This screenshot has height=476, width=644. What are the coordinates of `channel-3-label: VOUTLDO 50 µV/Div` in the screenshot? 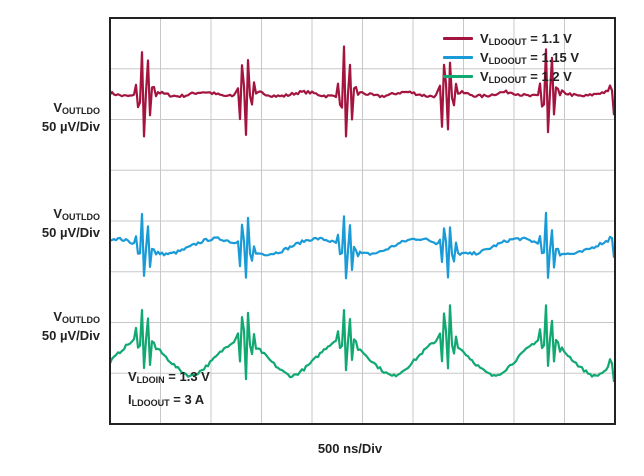 It's located at (70, 326).